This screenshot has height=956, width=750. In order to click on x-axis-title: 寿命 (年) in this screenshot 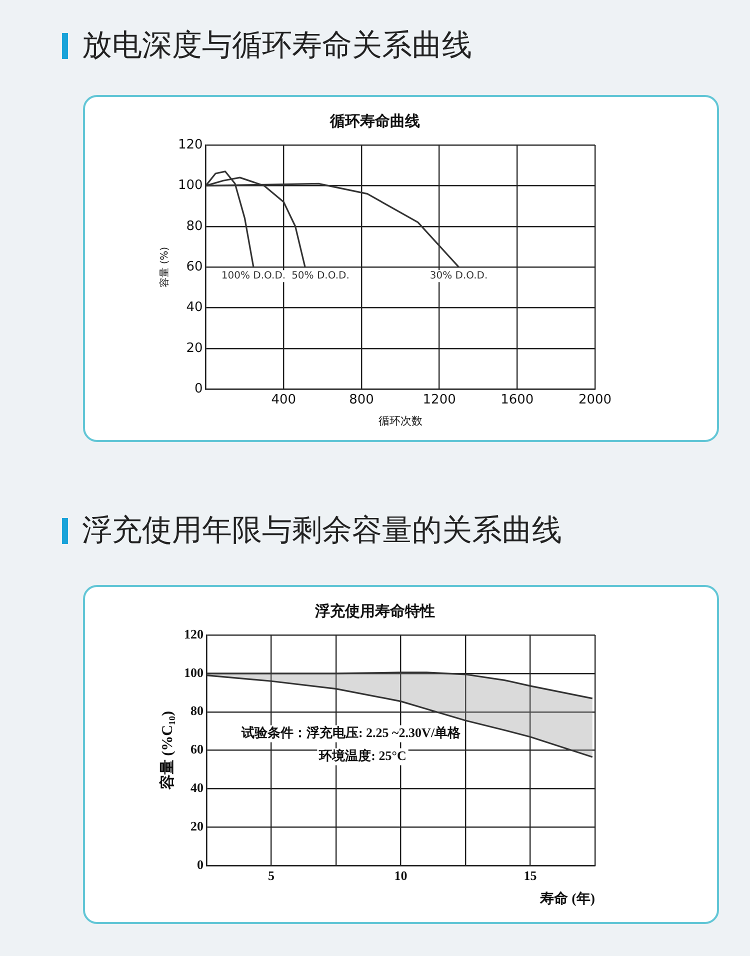, I will do `click(567, 899)`.